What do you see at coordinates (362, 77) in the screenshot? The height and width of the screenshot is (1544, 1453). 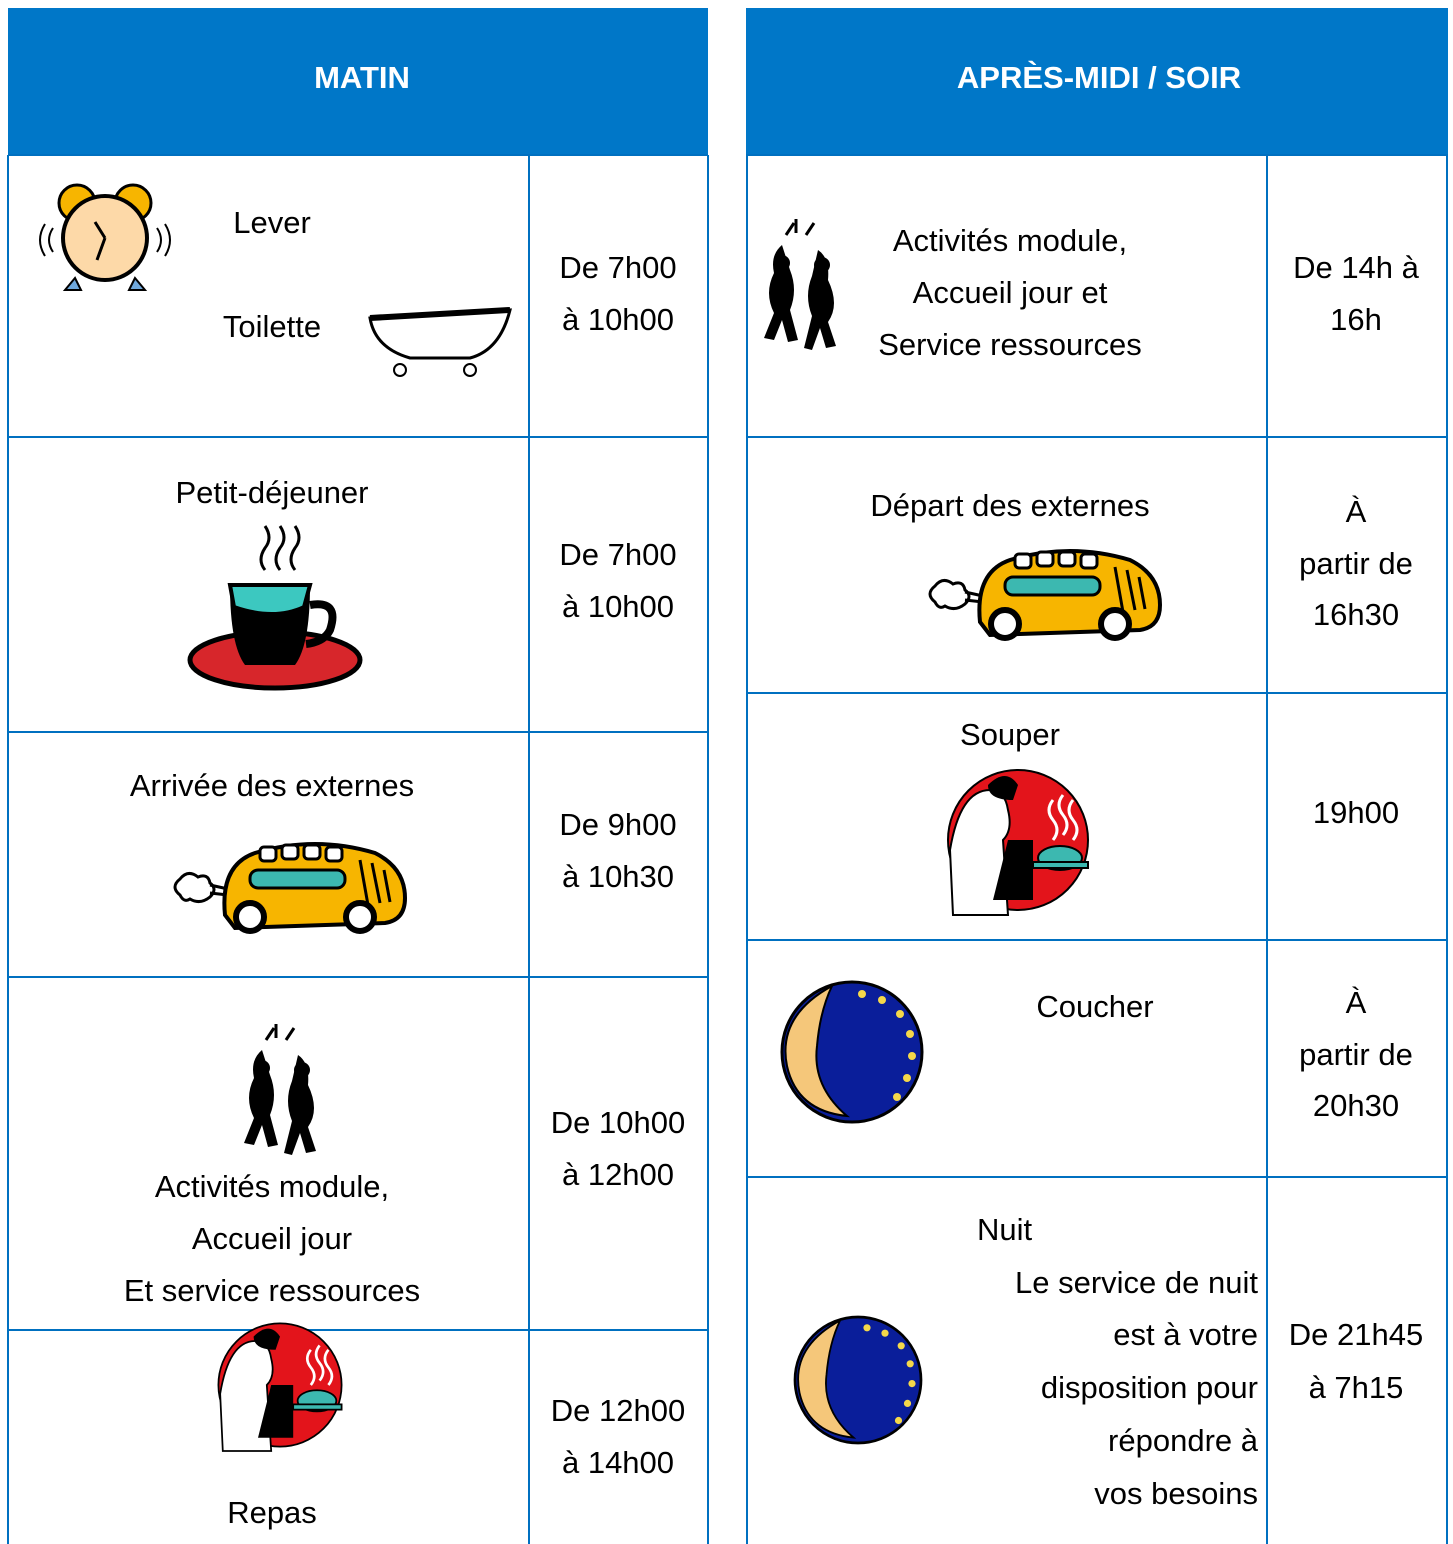 I see `table-header: MATIN` at bounding box center [362, 77].